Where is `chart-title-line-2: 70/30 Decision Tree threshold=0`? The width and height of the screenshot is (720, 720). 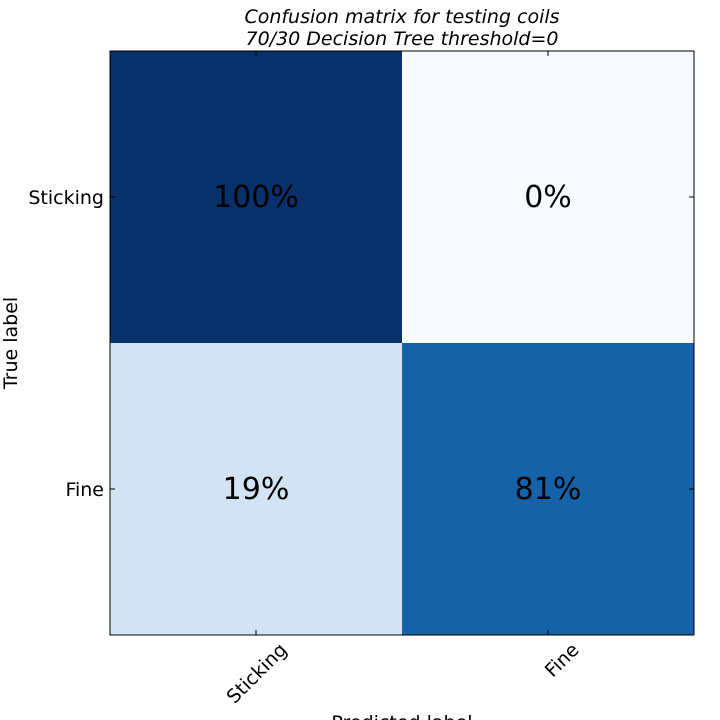
chart-title-line-2: 70/30 Decision Tree threshold=0 is located at coordinates (402, 39).